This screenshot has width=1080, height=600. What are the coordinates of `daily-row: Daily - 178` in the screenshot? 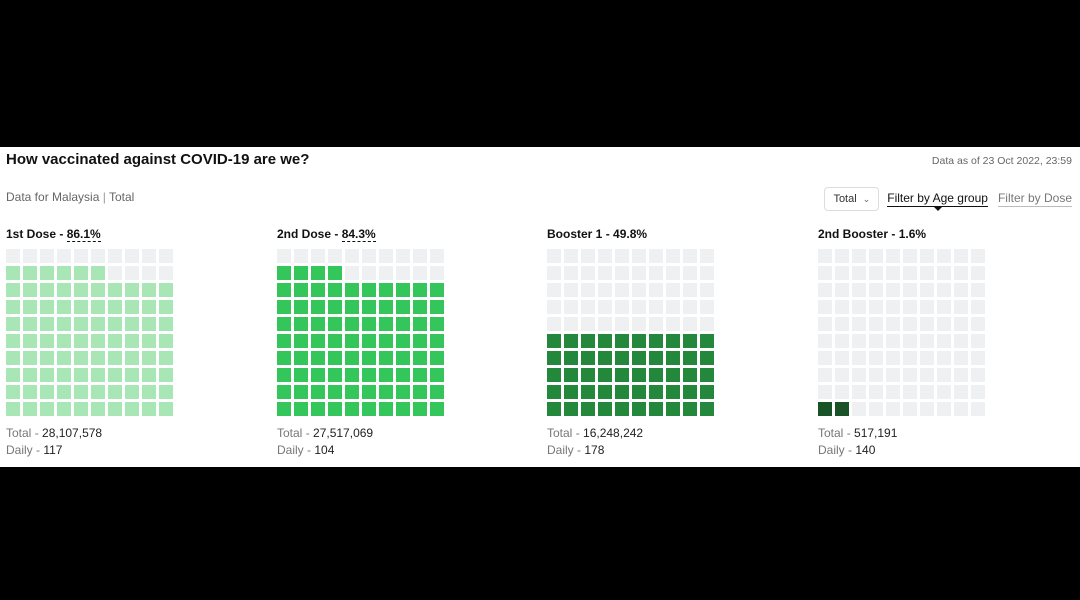 It's located at (576, 450).